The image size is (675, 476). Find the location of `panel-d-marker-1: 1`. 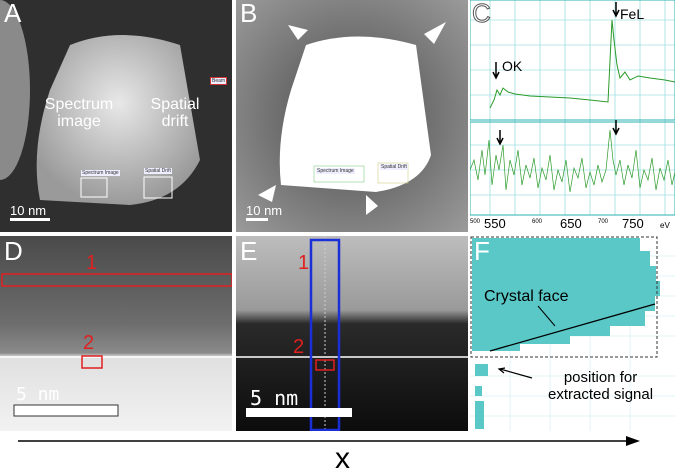

panel-d-marker-1: 1 is located at coordinates (92, 263).